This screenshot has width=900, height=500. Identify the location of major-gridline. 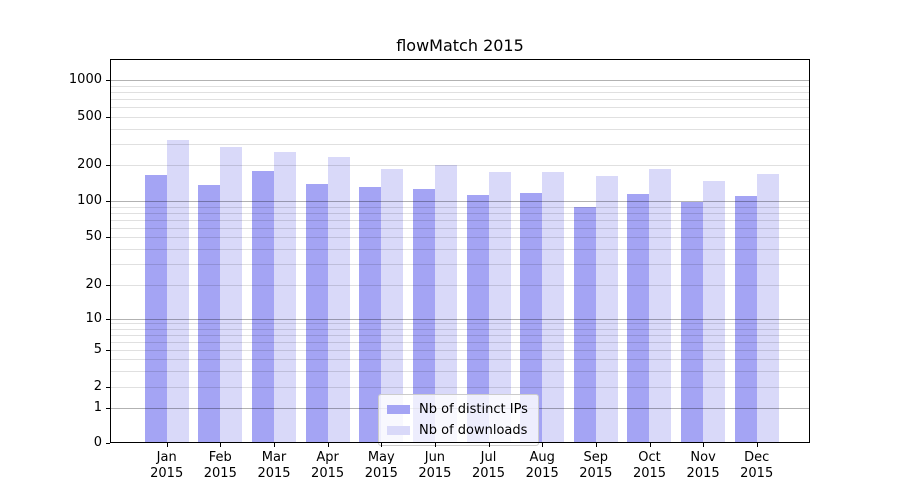
(460, 319).